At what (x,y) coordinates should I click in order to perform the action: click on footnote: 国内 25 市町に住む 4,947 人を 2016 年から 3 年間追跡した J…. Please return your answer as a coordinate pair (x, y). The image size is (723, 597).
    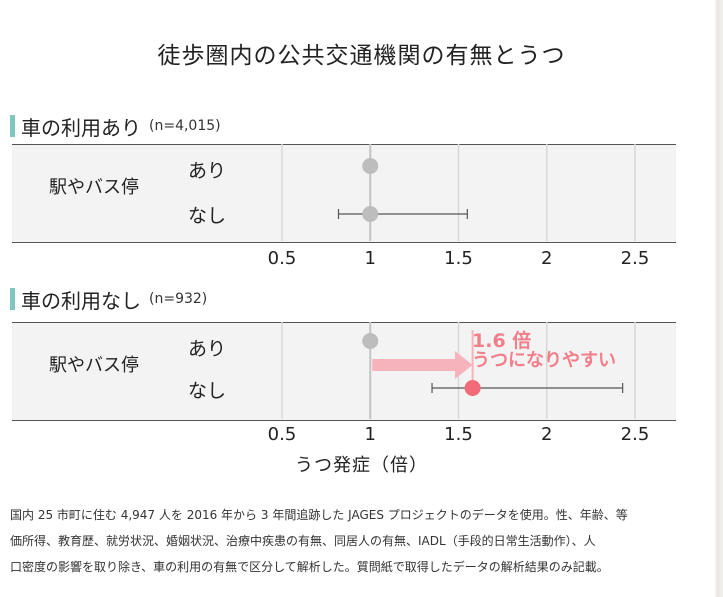
    Looking at the image, I should click on (360, 541).